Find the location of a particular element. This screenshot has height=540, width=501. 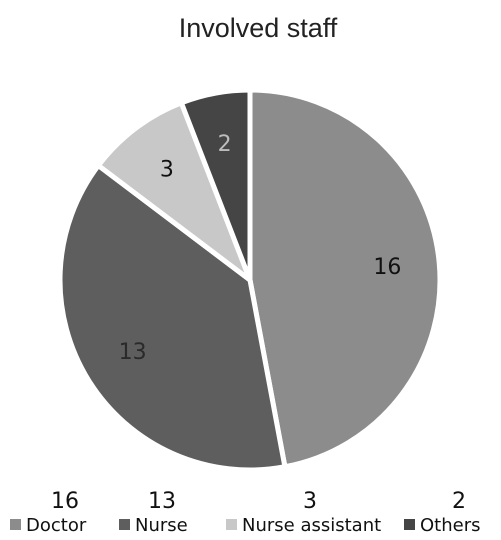

chart-title: Involved staff is located at coordinates (258, 28).